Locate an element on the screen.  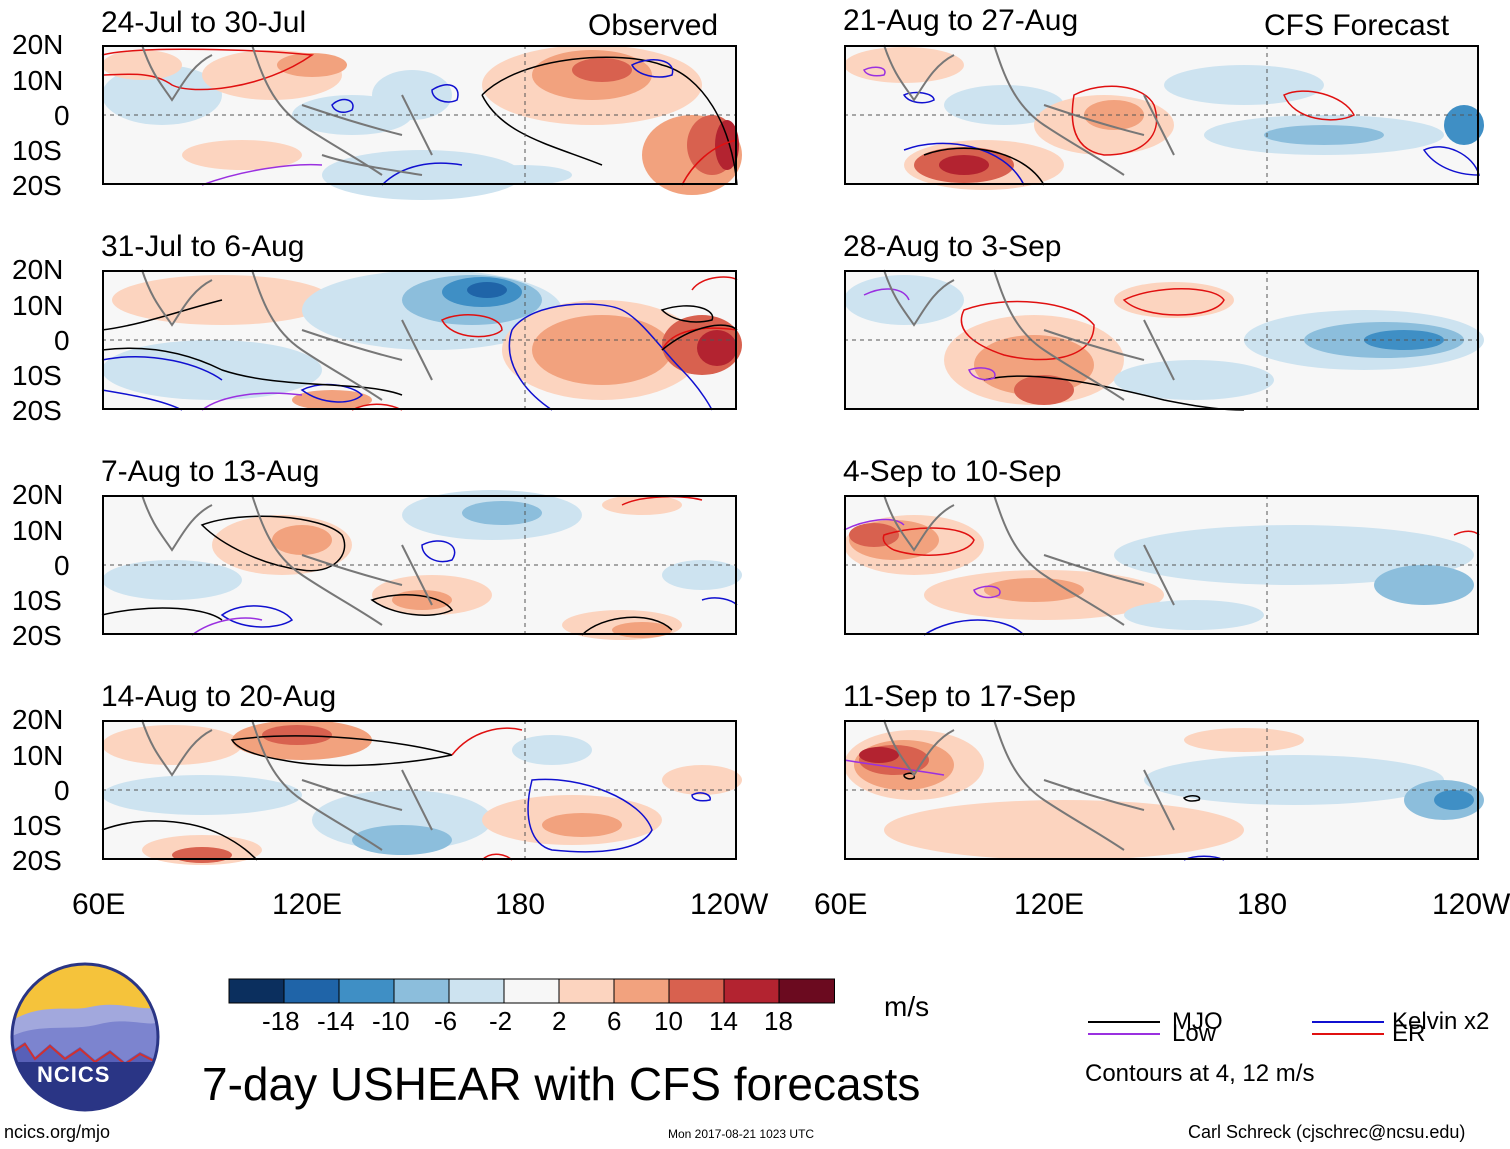
lon-120w-left: 120W is located at coordinates (729, 904).